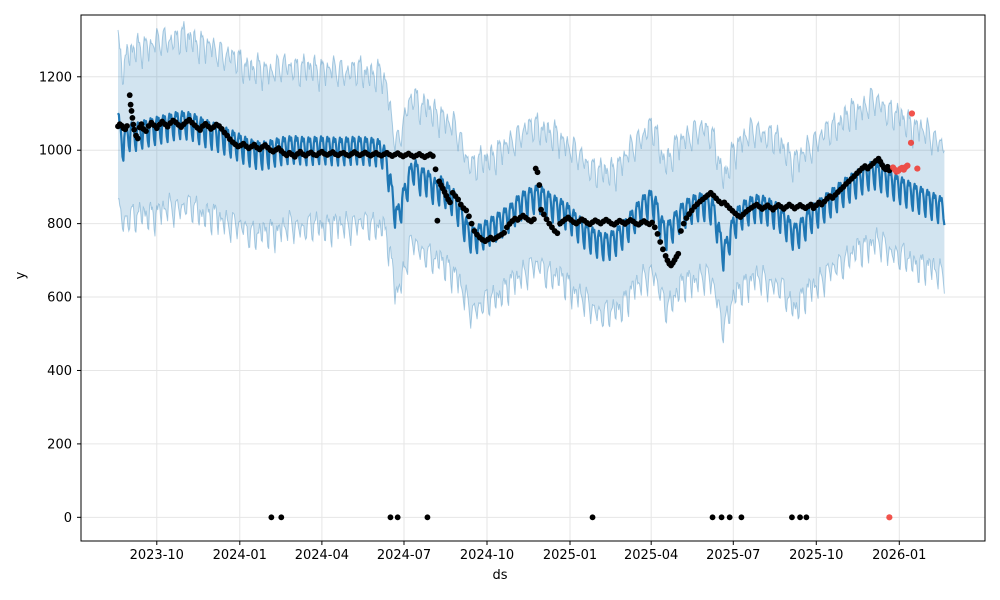 This screenshot has width=1000, height=600. Describe the element at coordinates (59, 371) in the screenshot. I see `svg-text: 400` at that location.